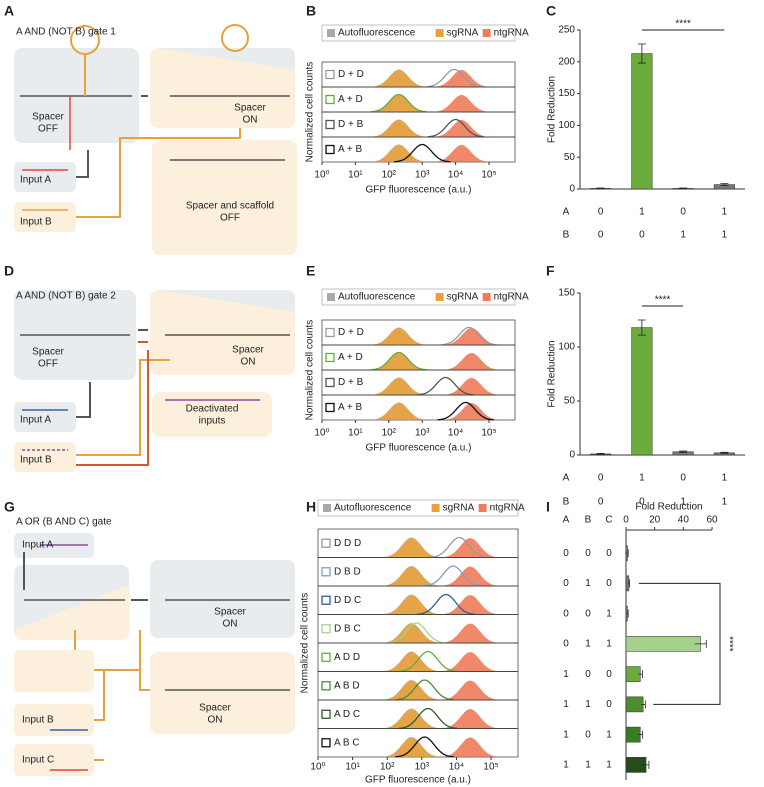 The image size is (764, 787). I want to click on y-tick-label: 200, so click(566, 61).